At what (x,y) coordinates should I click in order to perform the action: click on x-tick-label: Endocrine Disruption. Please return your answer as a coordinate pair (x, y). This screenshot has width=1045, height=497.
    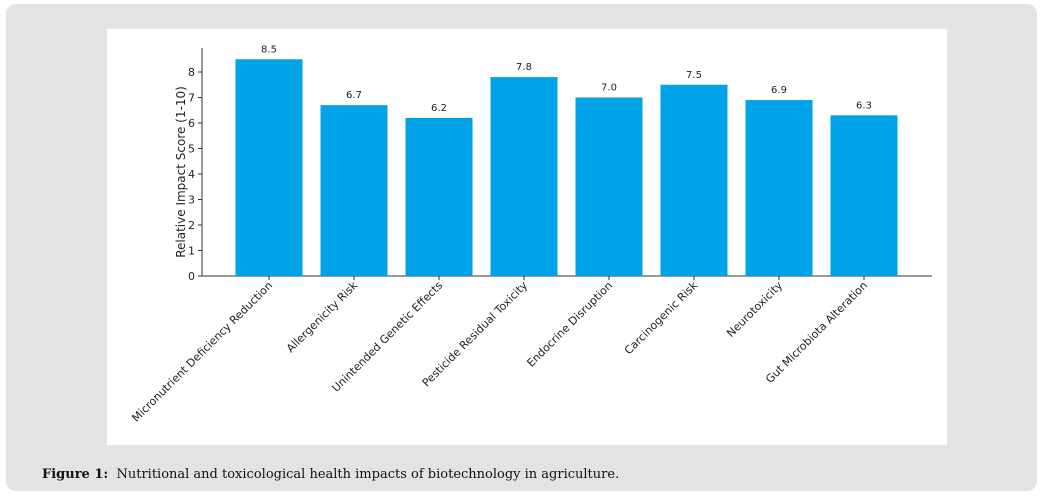
    Looking at the image, I should click on (569, 324).